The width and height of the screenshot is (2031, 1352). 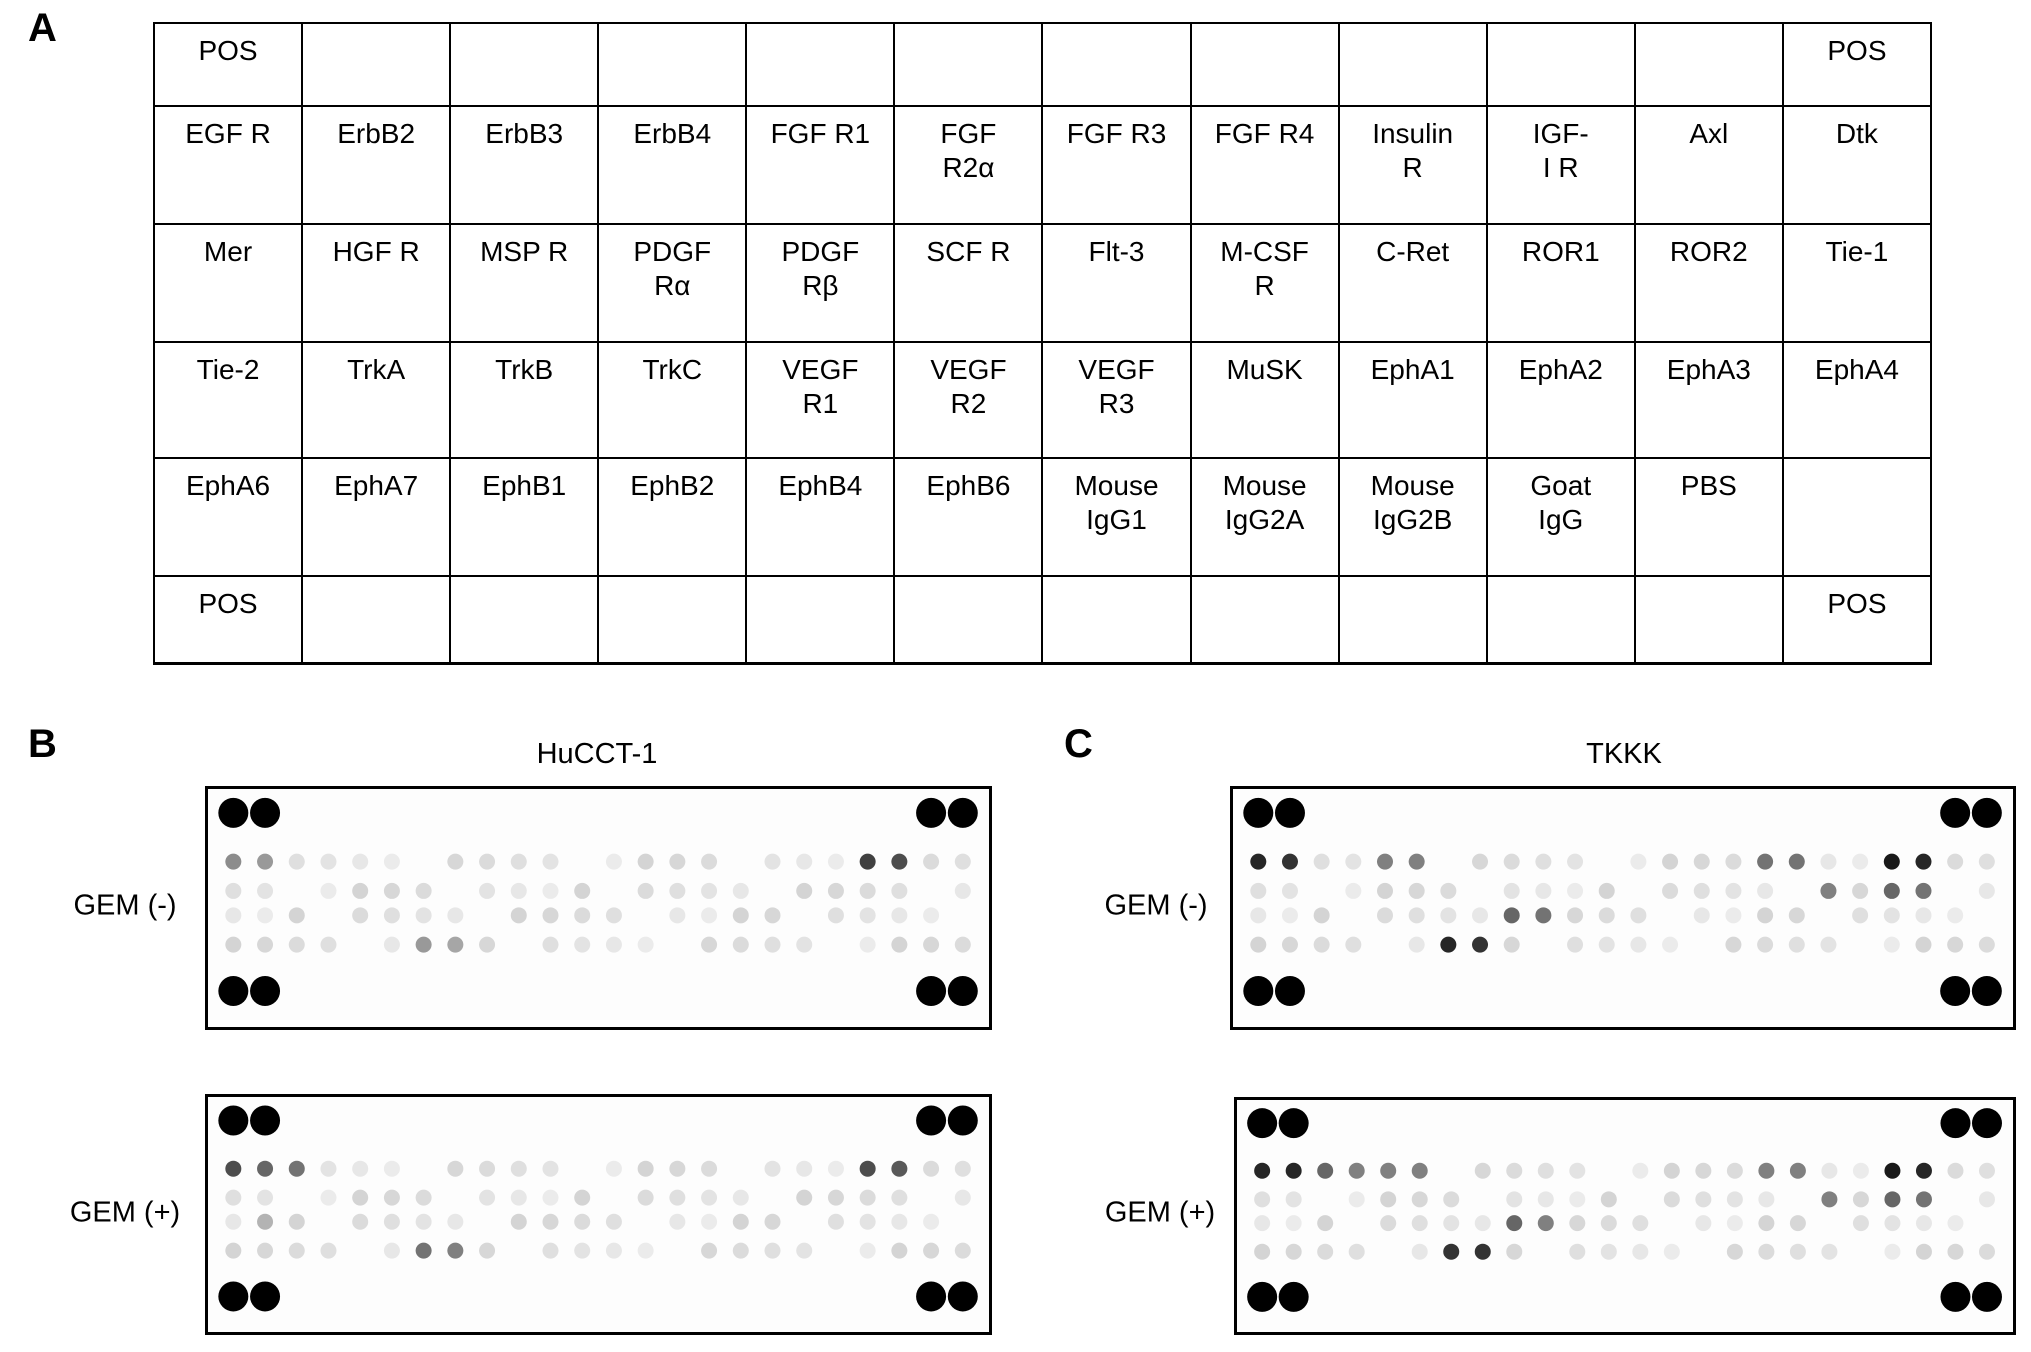 I want to click on table-cell: POS, so click(x=228, y=64).